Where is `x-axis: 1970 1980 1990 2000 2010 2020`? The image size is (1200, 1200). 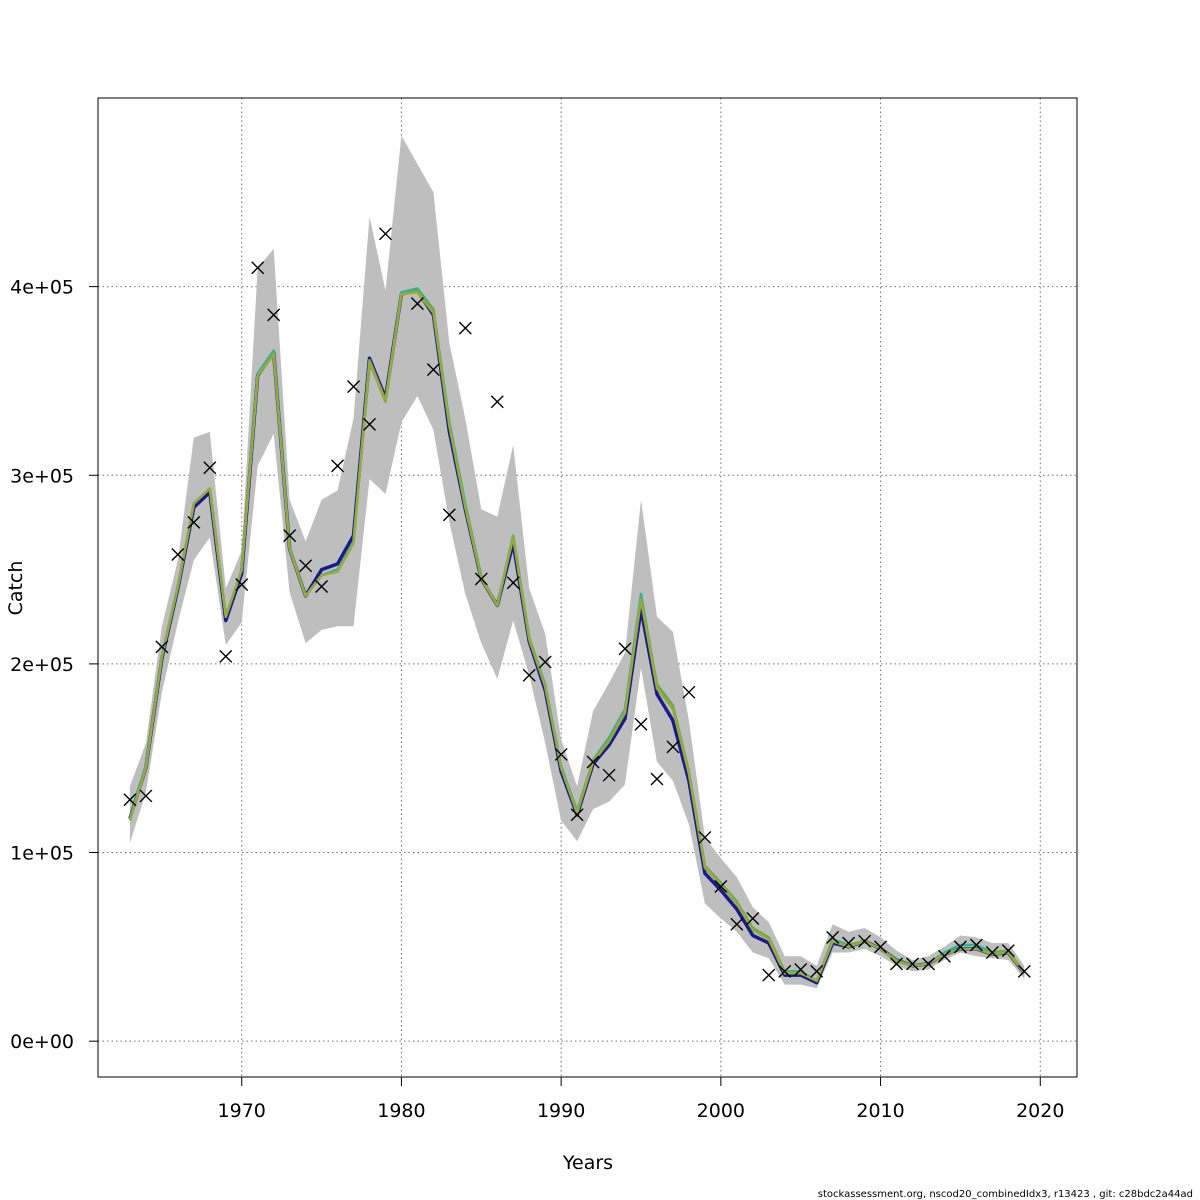 x-axis: 1970 1980 1990 2000 2010 2020 is located at coordinates (641, 1099).